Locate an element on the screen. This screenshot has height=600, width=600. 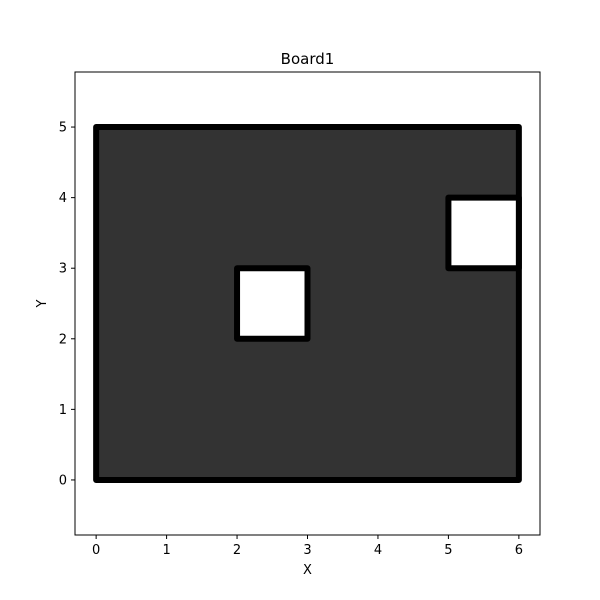
y-axis-label: Y is located at coordinates (42, 303).